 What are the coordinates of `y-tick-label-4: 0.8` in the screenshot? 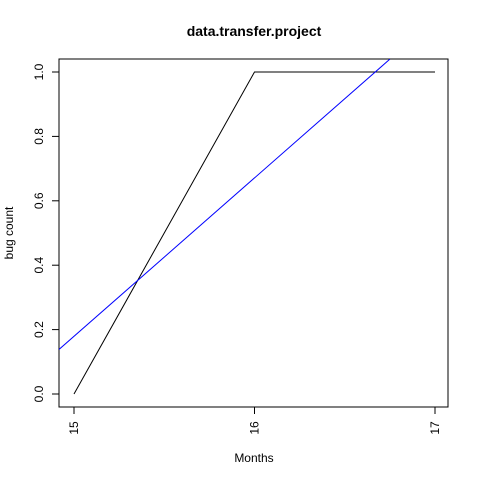 It's located at (39, 136).